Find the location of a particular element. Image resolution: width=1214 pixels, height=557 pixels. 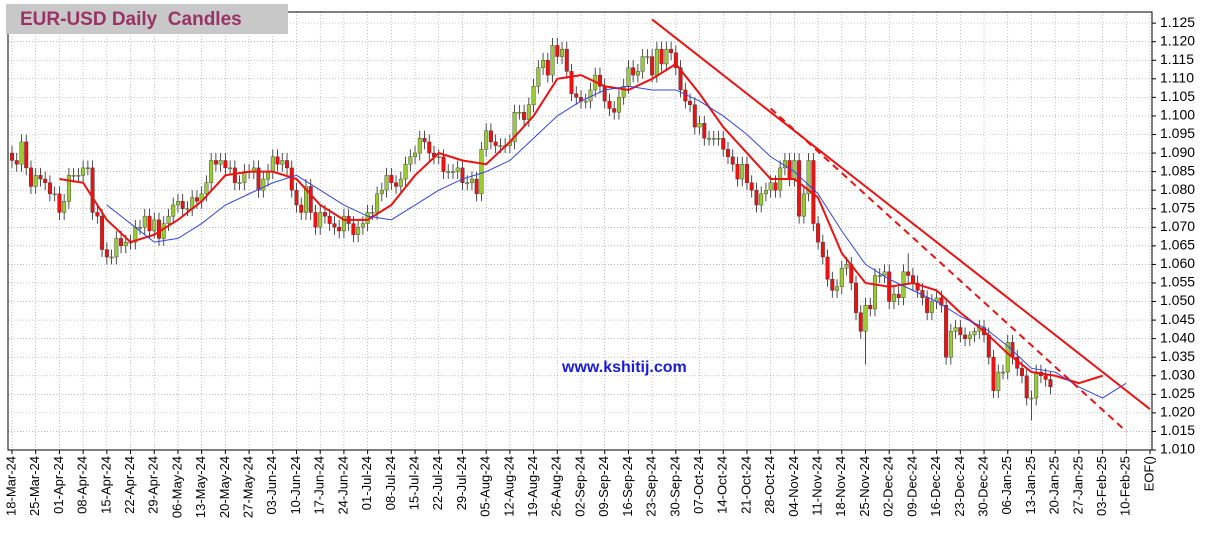

x-tick-label: 13-May-24 is located at coordinates (200, 487).